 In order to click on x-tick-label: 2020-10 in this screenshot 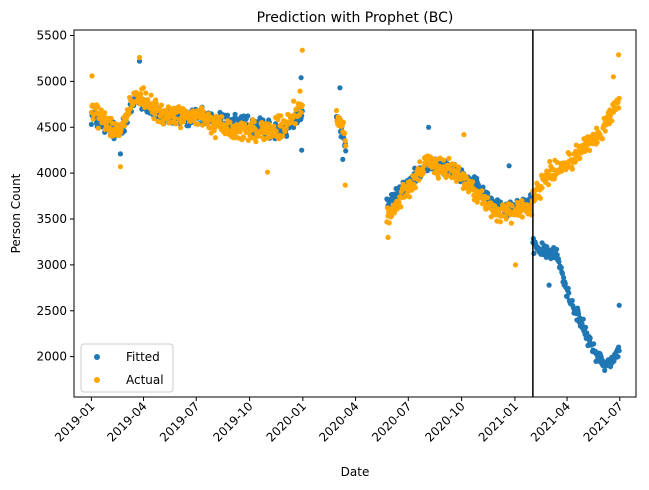, I will do `click(444, 421)`.